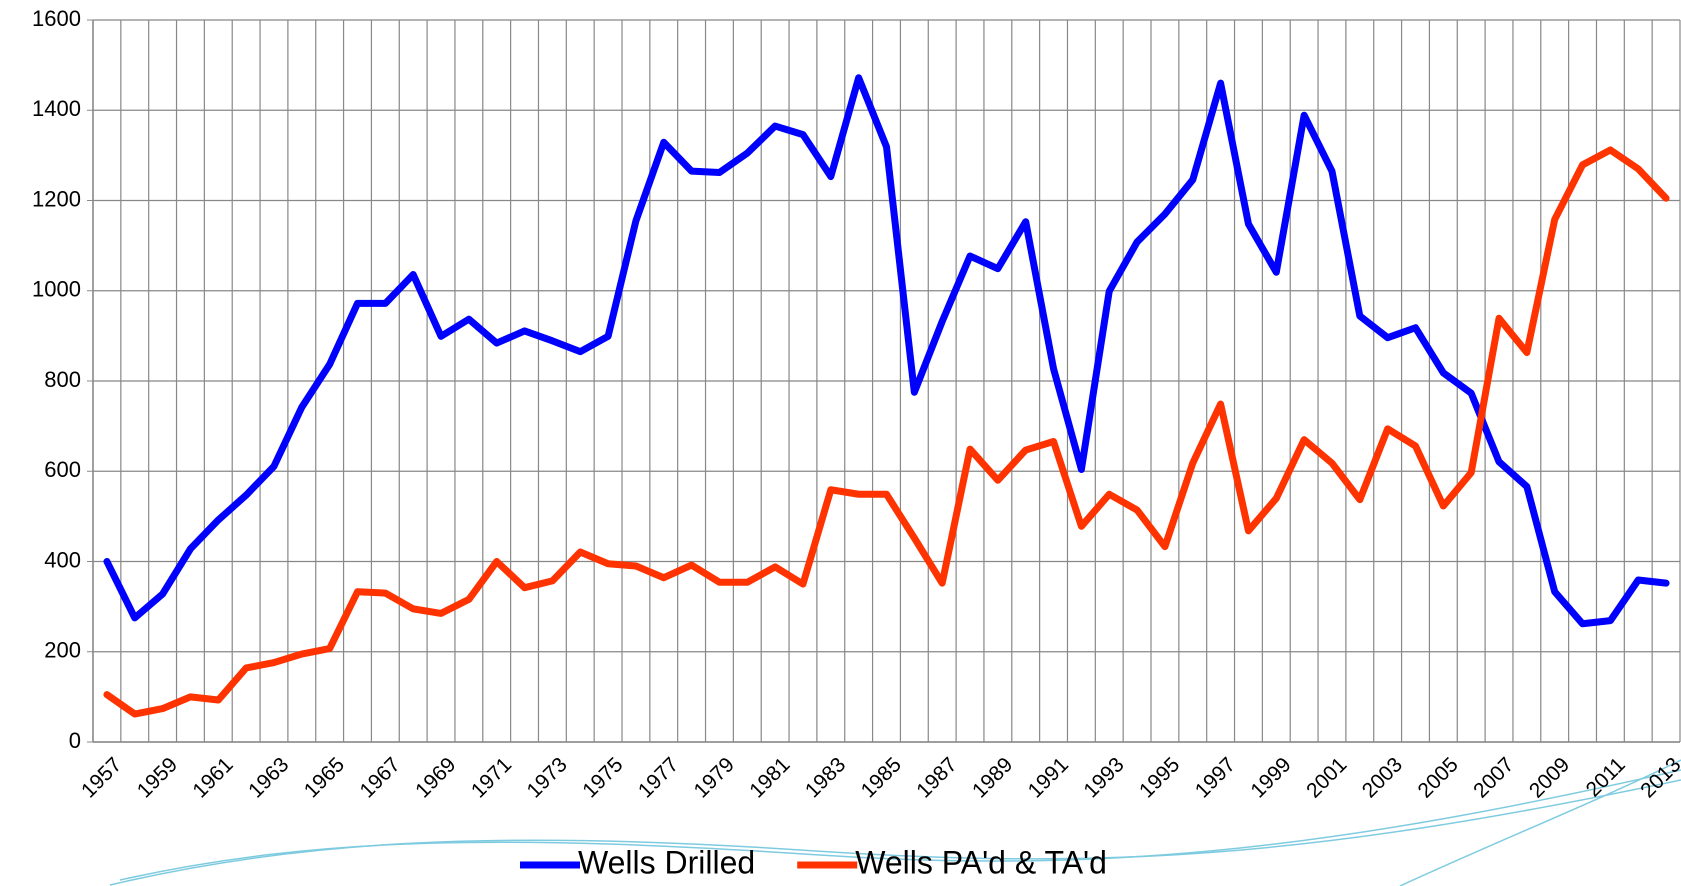 The image size is (1681, 886). What do you see at coordinates (992, 777) in the screenshot?
I see `x-tick-label: 1989` at bounding box center [992, 777].